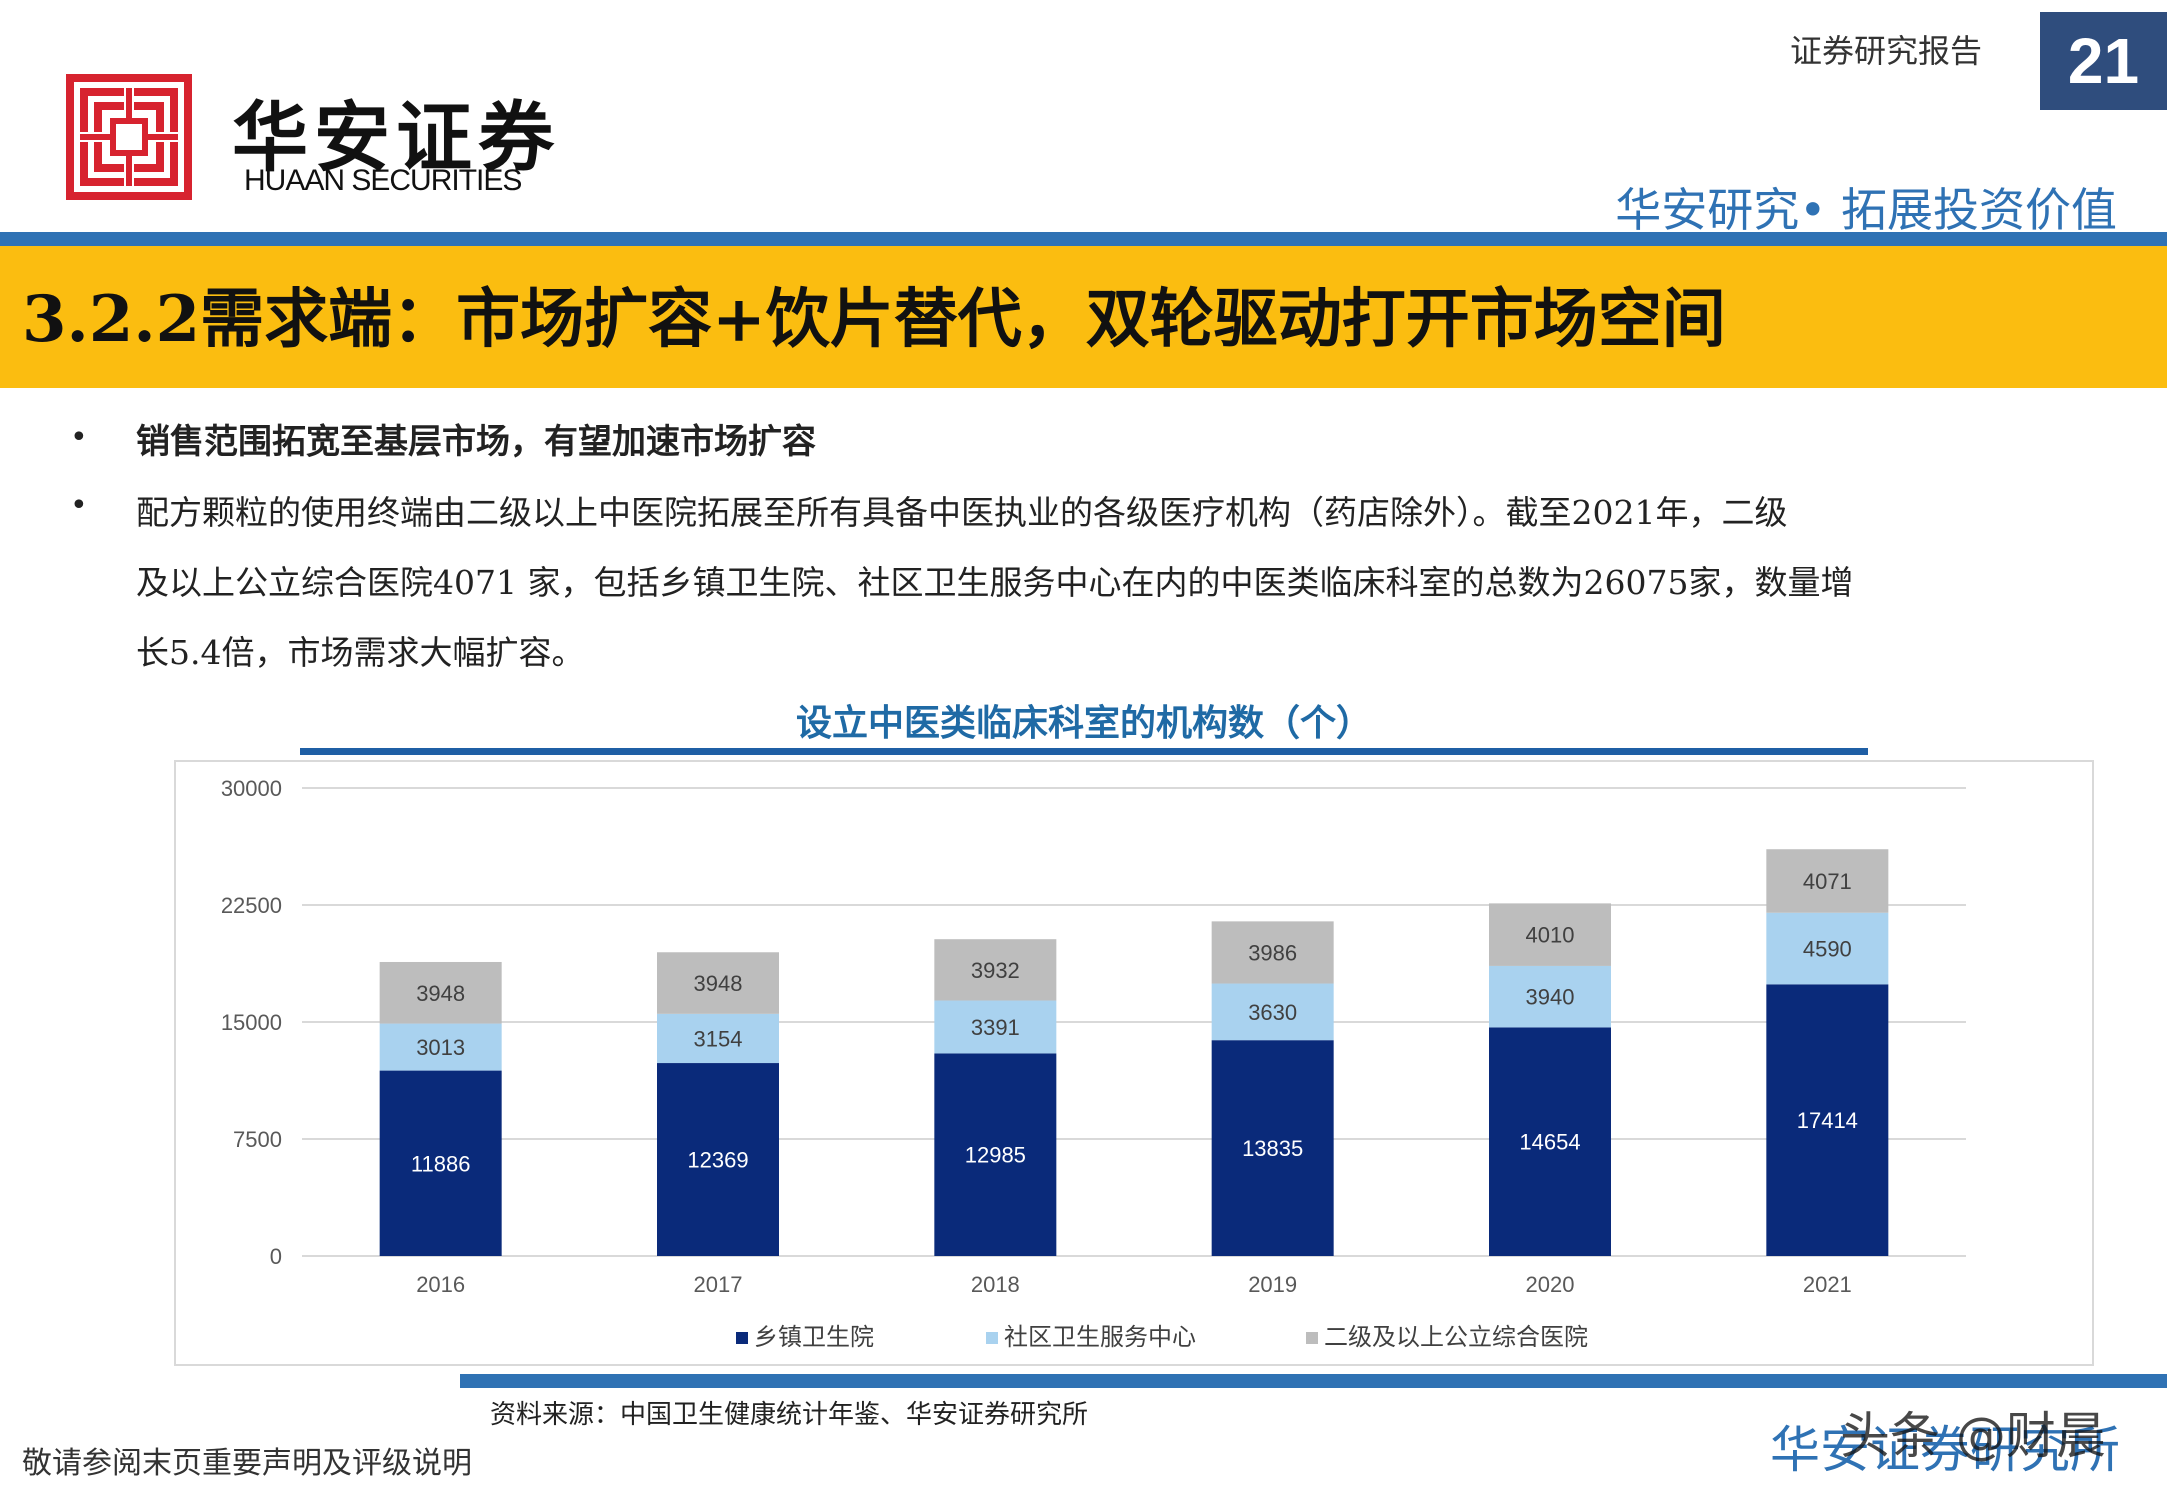 This screenshot has height=1500, width=2167. What do you see at coordinates (1083, 239) in the screenshot?
I see `header-divider` at bounding box center [1083, 239].